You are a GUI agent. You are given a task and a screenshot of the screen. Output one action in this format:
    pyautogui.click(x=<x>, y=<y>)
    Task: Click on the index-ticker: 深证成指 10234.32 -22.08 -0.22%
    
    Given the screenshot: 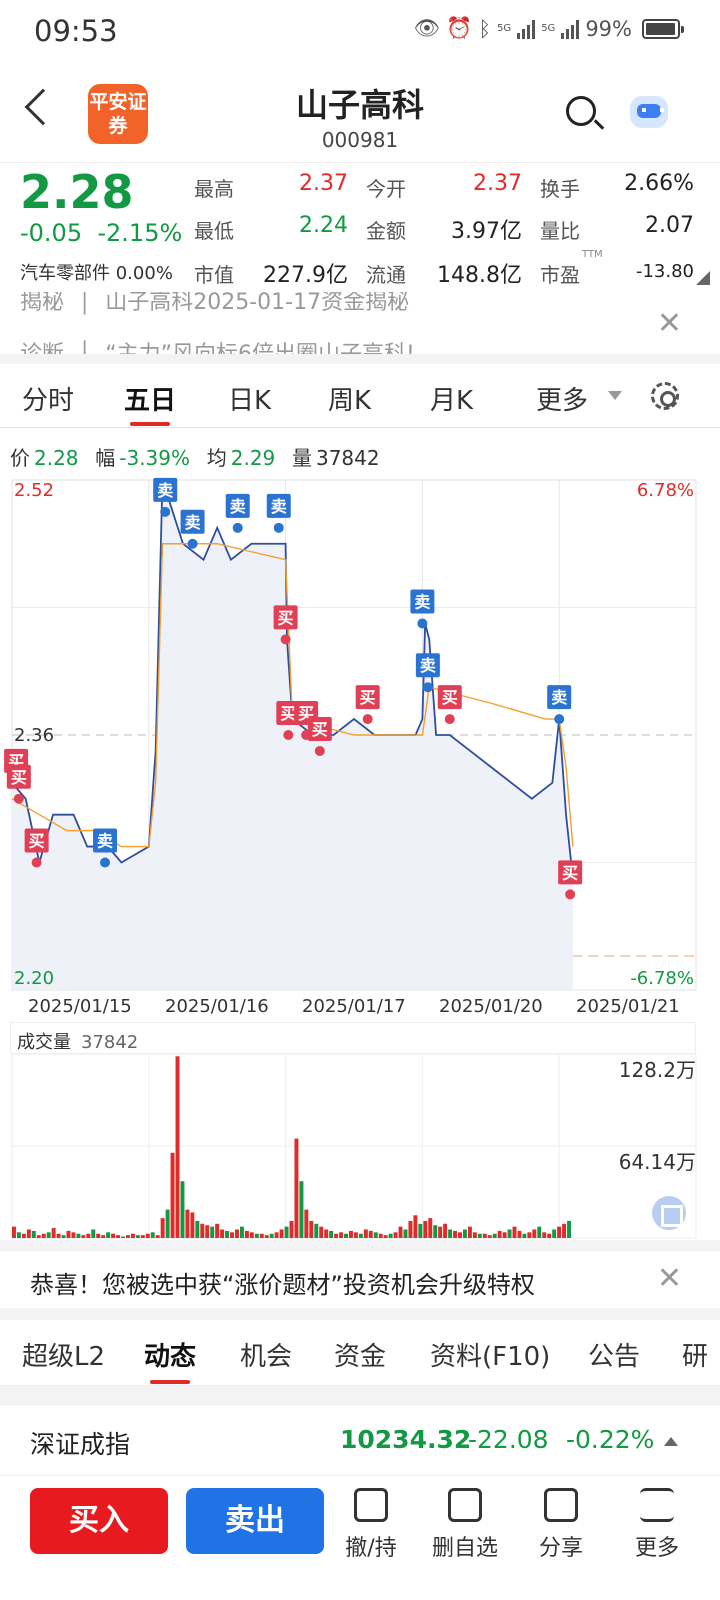 What is the action you would take?
    pyautogui.click(x=360, y=1440)
    